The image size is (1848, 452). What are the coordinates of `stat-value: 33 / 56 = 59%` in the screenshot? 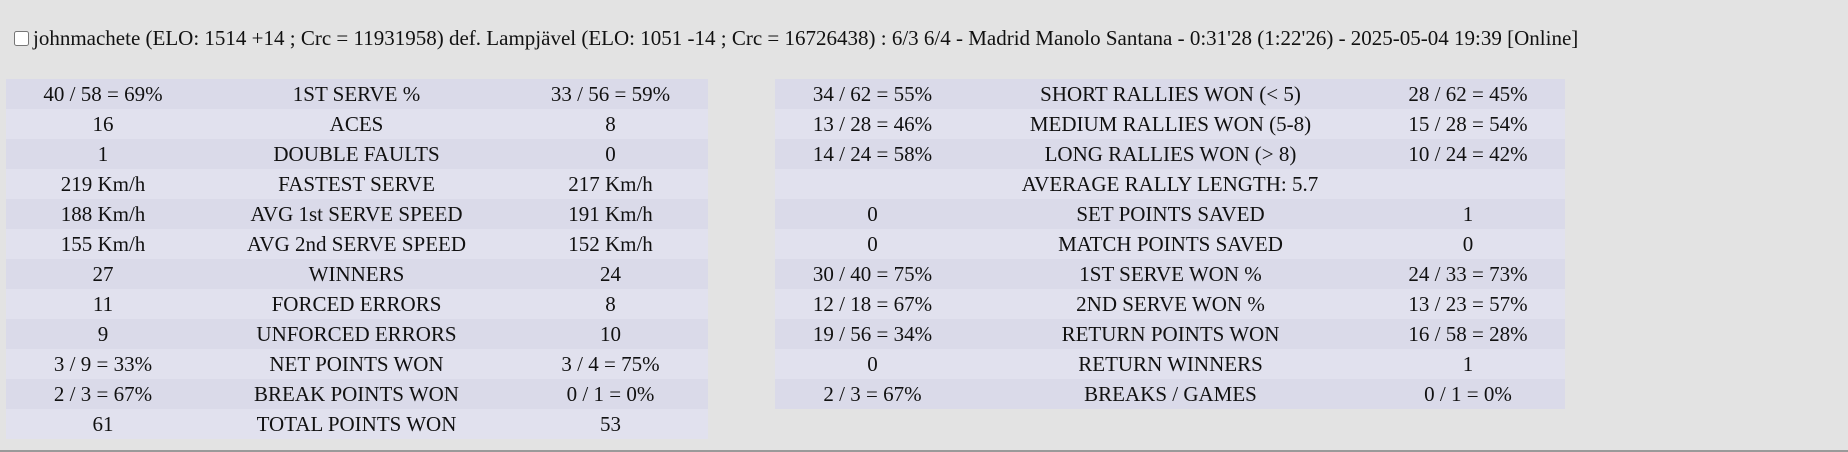 It's located at (610, 94).